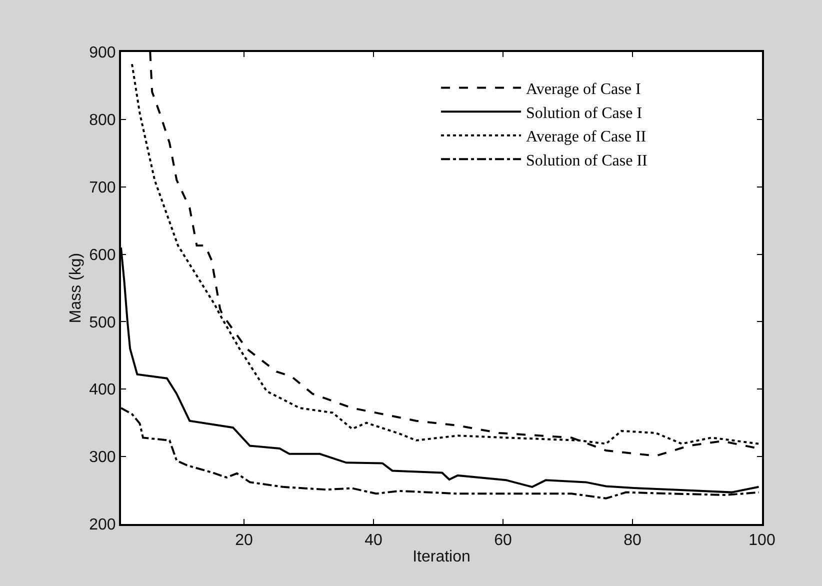 The width and height of the screenshot is (822, 586). What do you see at coordinates (75, 288) in the screenshot?
I see `y-axis-title: Mass (kg)` at bounding box center [75, 288].